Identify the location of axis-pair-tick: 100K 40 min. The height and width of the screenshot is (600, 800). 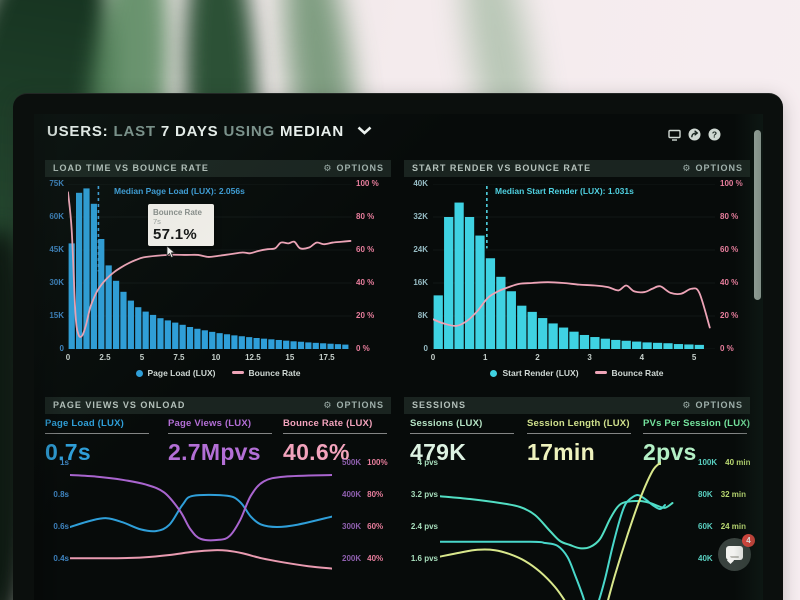
(724, 462).